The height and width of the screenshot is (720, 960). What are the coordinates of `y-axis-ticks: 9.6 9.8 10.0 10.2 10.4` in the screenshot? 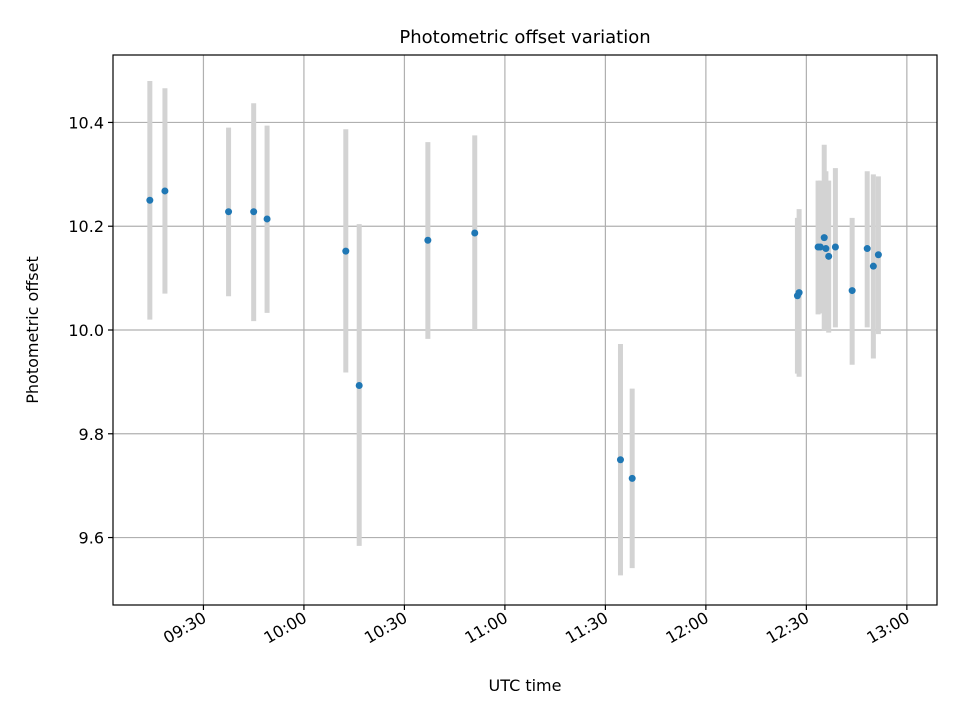 It's located at (90, 330).